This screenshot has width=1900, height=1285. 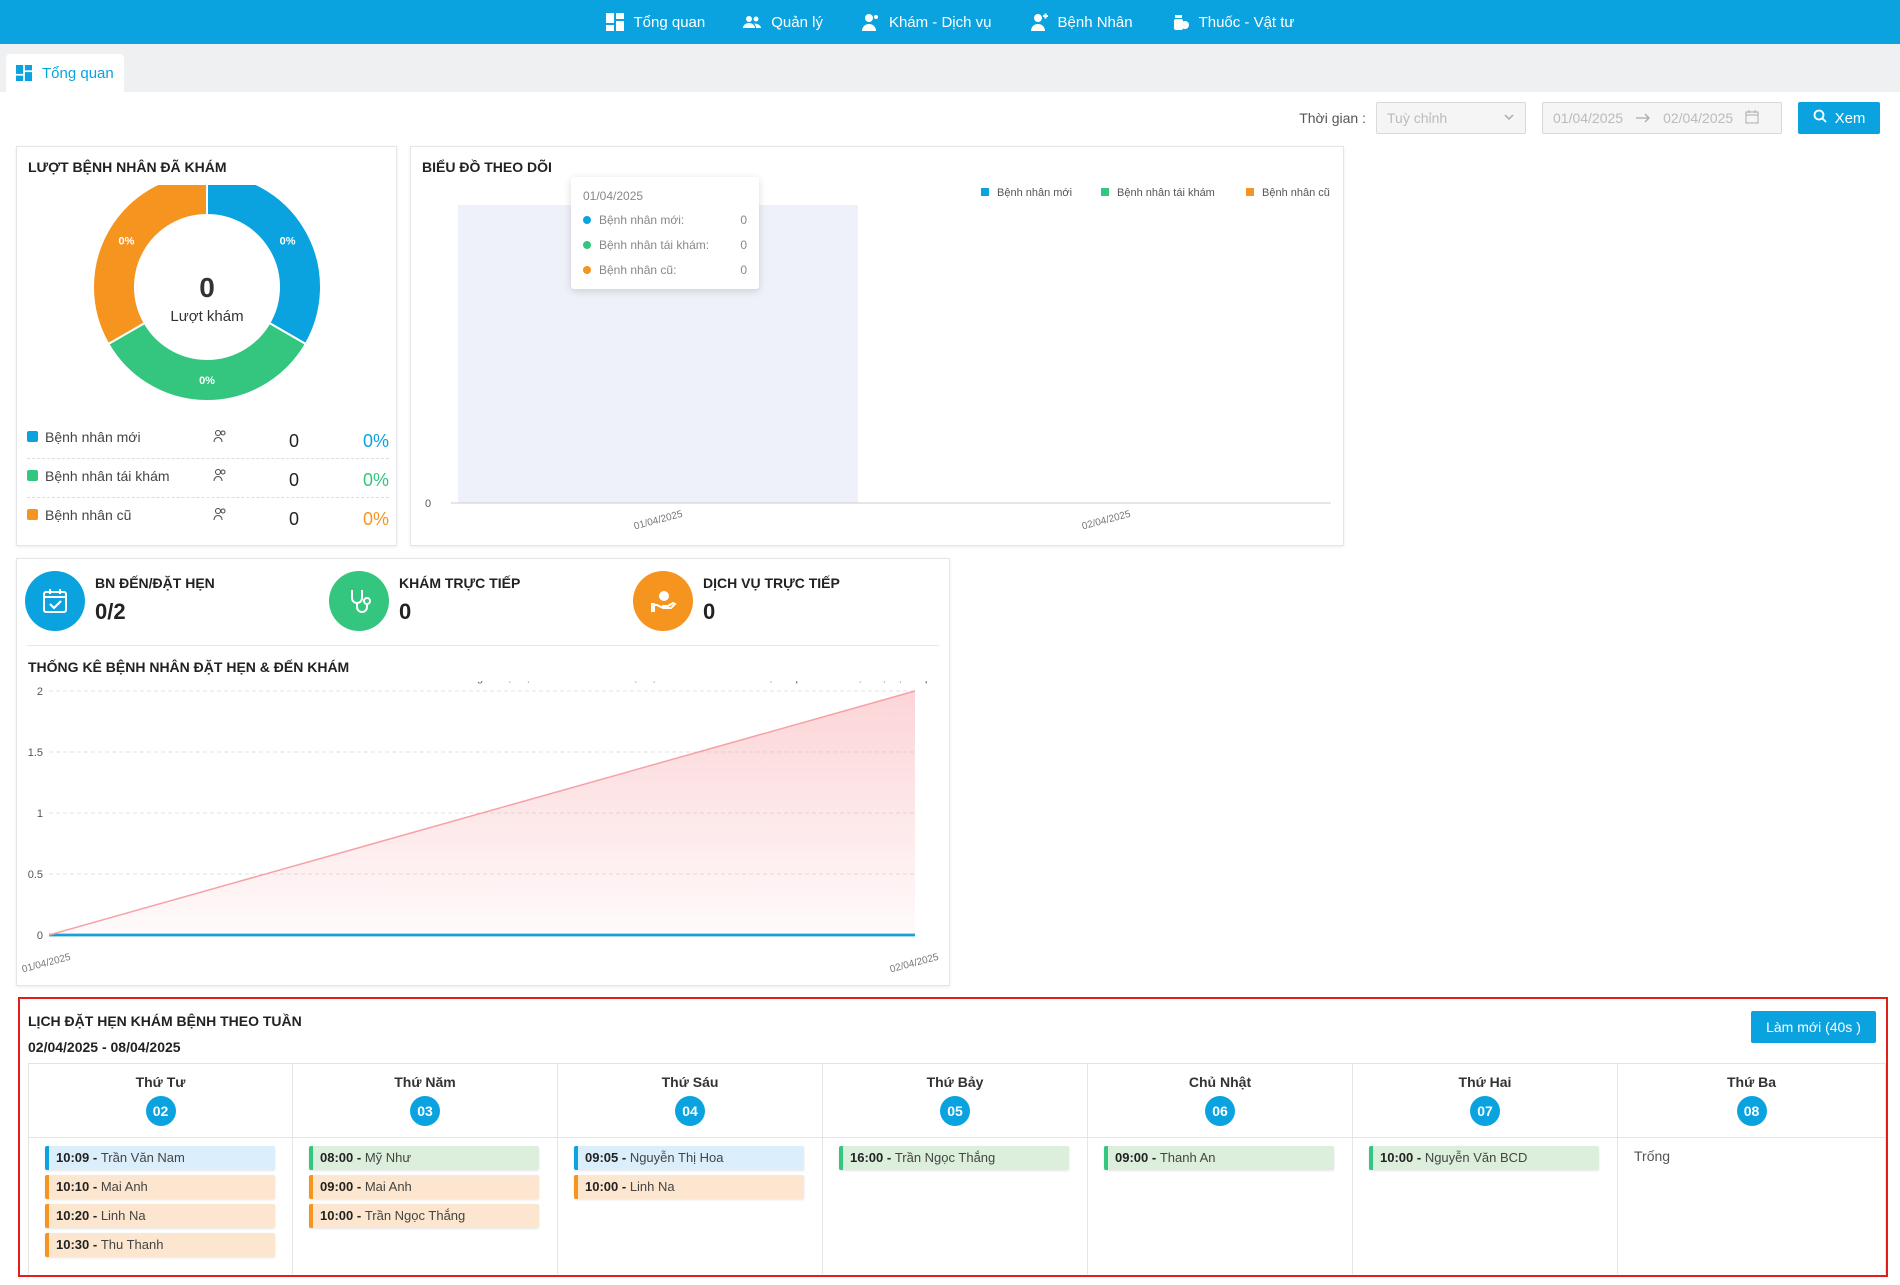 What do you see at coordinates (207, 287) in the screenshot?
I see `donut-center-value: 0` at bounding box center [207, 287].